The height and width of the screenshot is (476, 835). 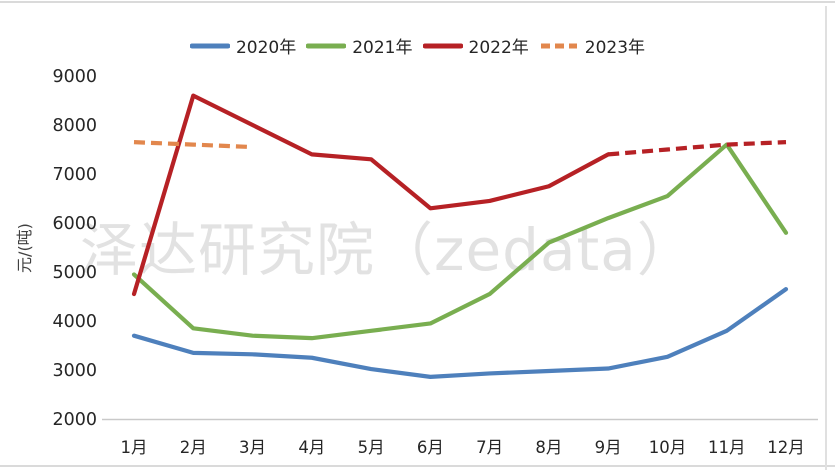 What do you see at coordinates (615, 48) in the screenshot?
I see `legend-label: 2023年` at bounding box center [615, 48].